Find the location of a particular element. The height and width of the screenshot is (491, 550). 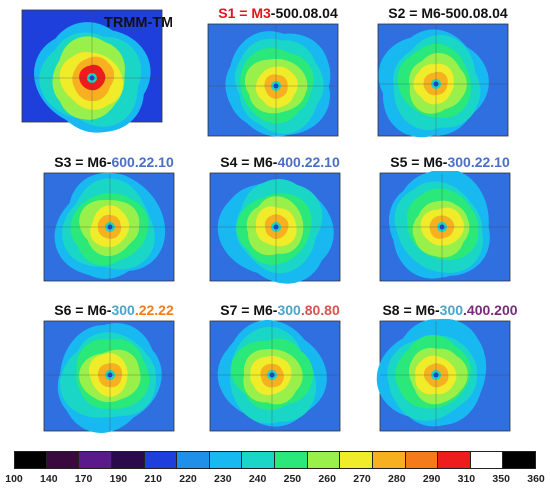

panel-tmi: TRMM-TMI is located at coordinates (92, 71).